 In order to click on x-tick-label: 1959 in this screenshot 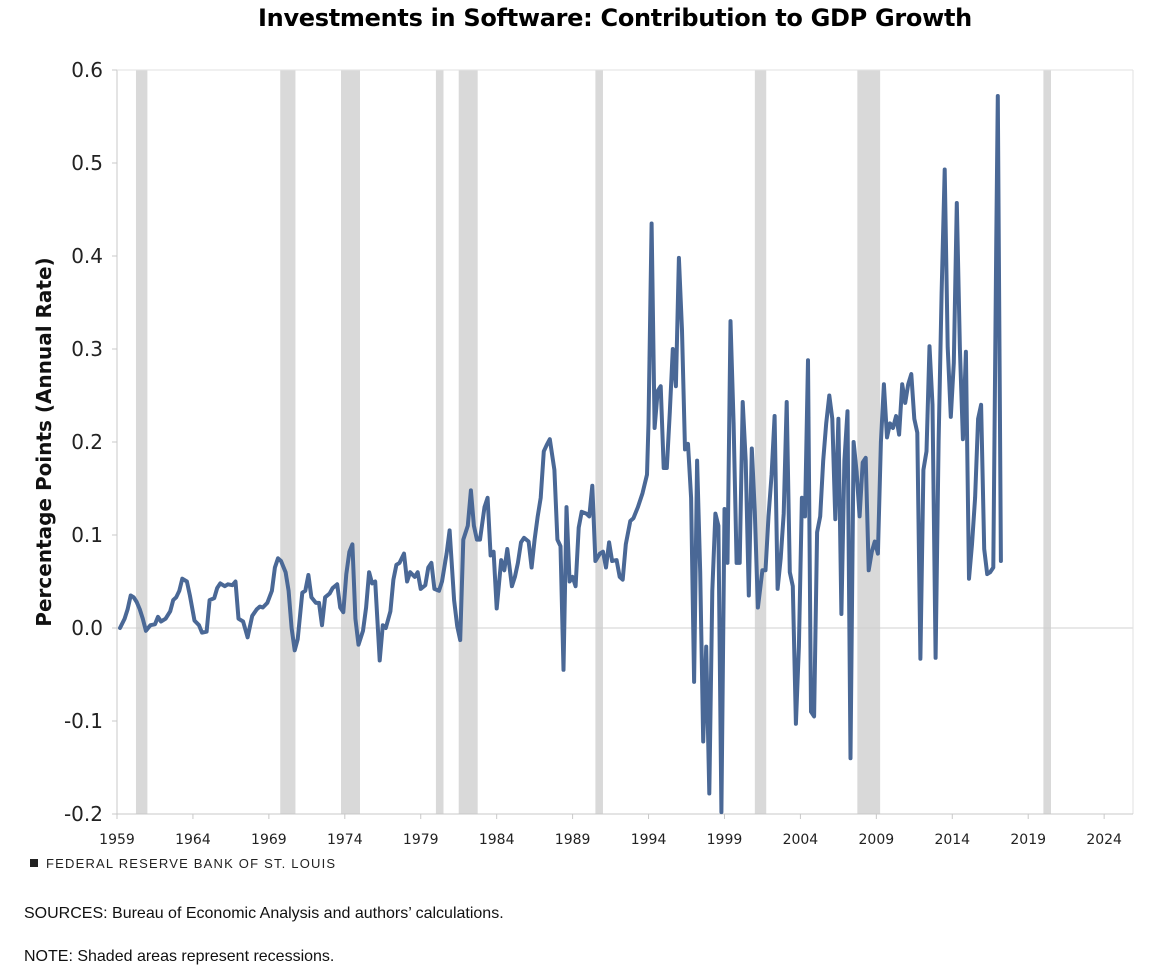, I will do `click(117, 840)`.